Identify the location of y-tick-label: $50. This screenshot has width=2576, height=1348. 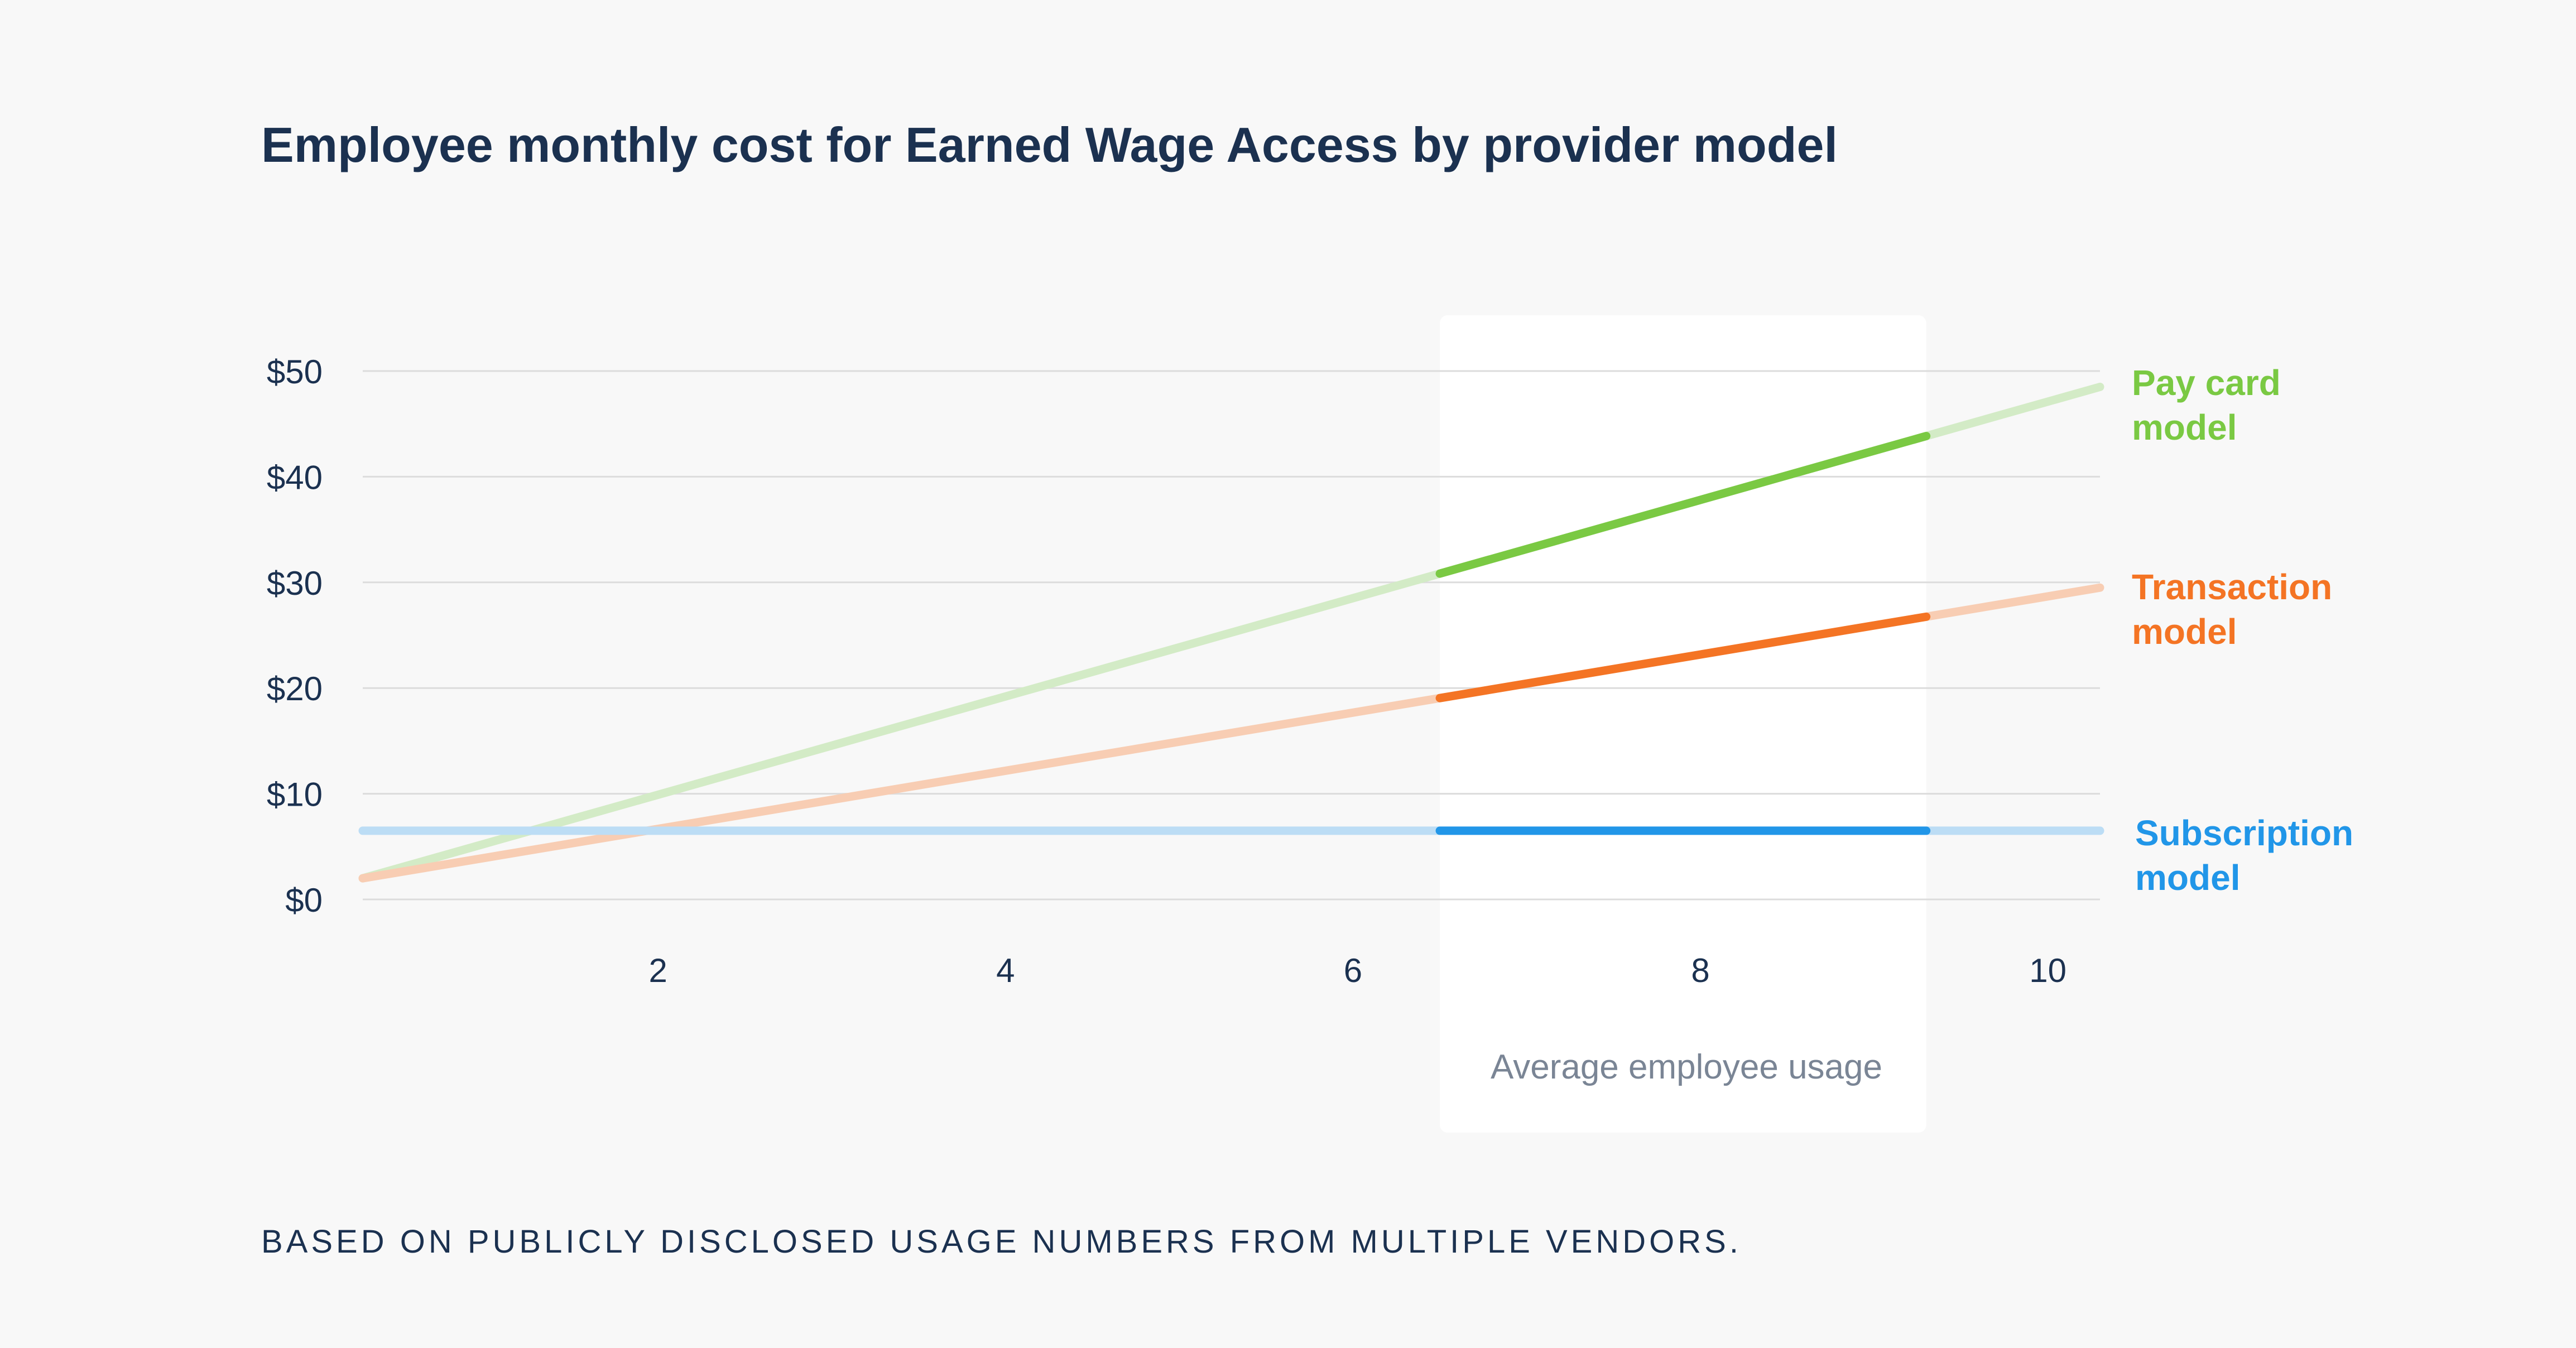
(295, 372).